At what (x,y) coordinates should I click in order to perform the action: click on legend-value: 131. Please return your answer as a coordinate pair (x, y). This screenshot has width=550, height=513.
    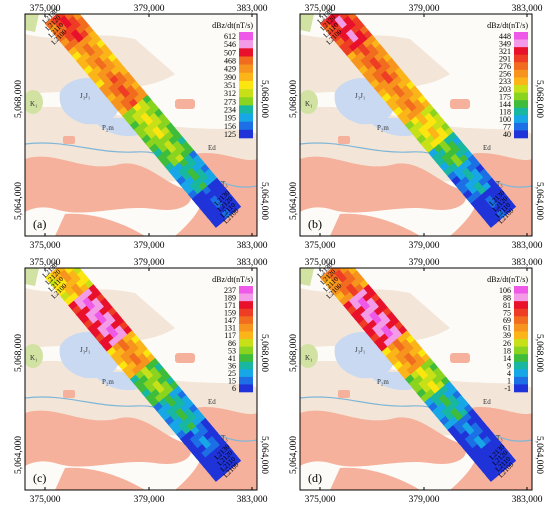
    Looking at the image, I should click on (230, 328).